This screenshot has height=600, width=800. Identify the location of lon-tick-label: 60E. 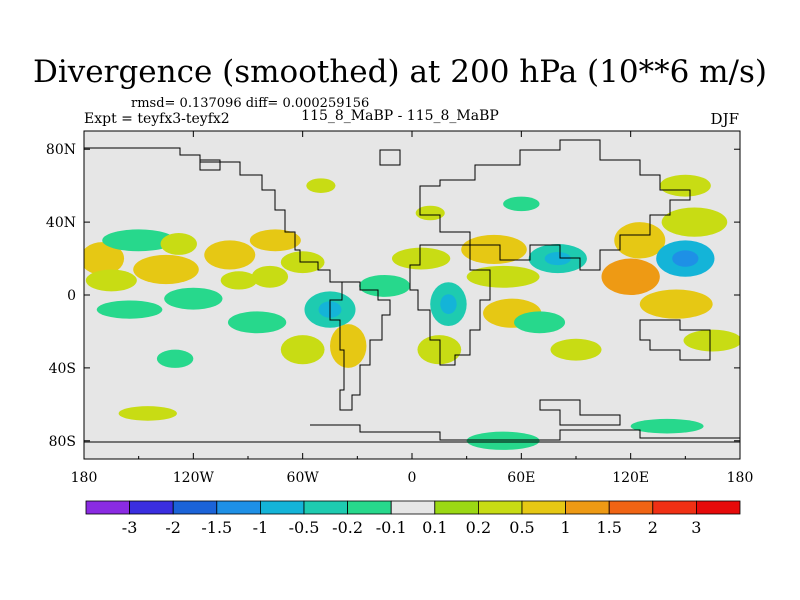
(521, 478).